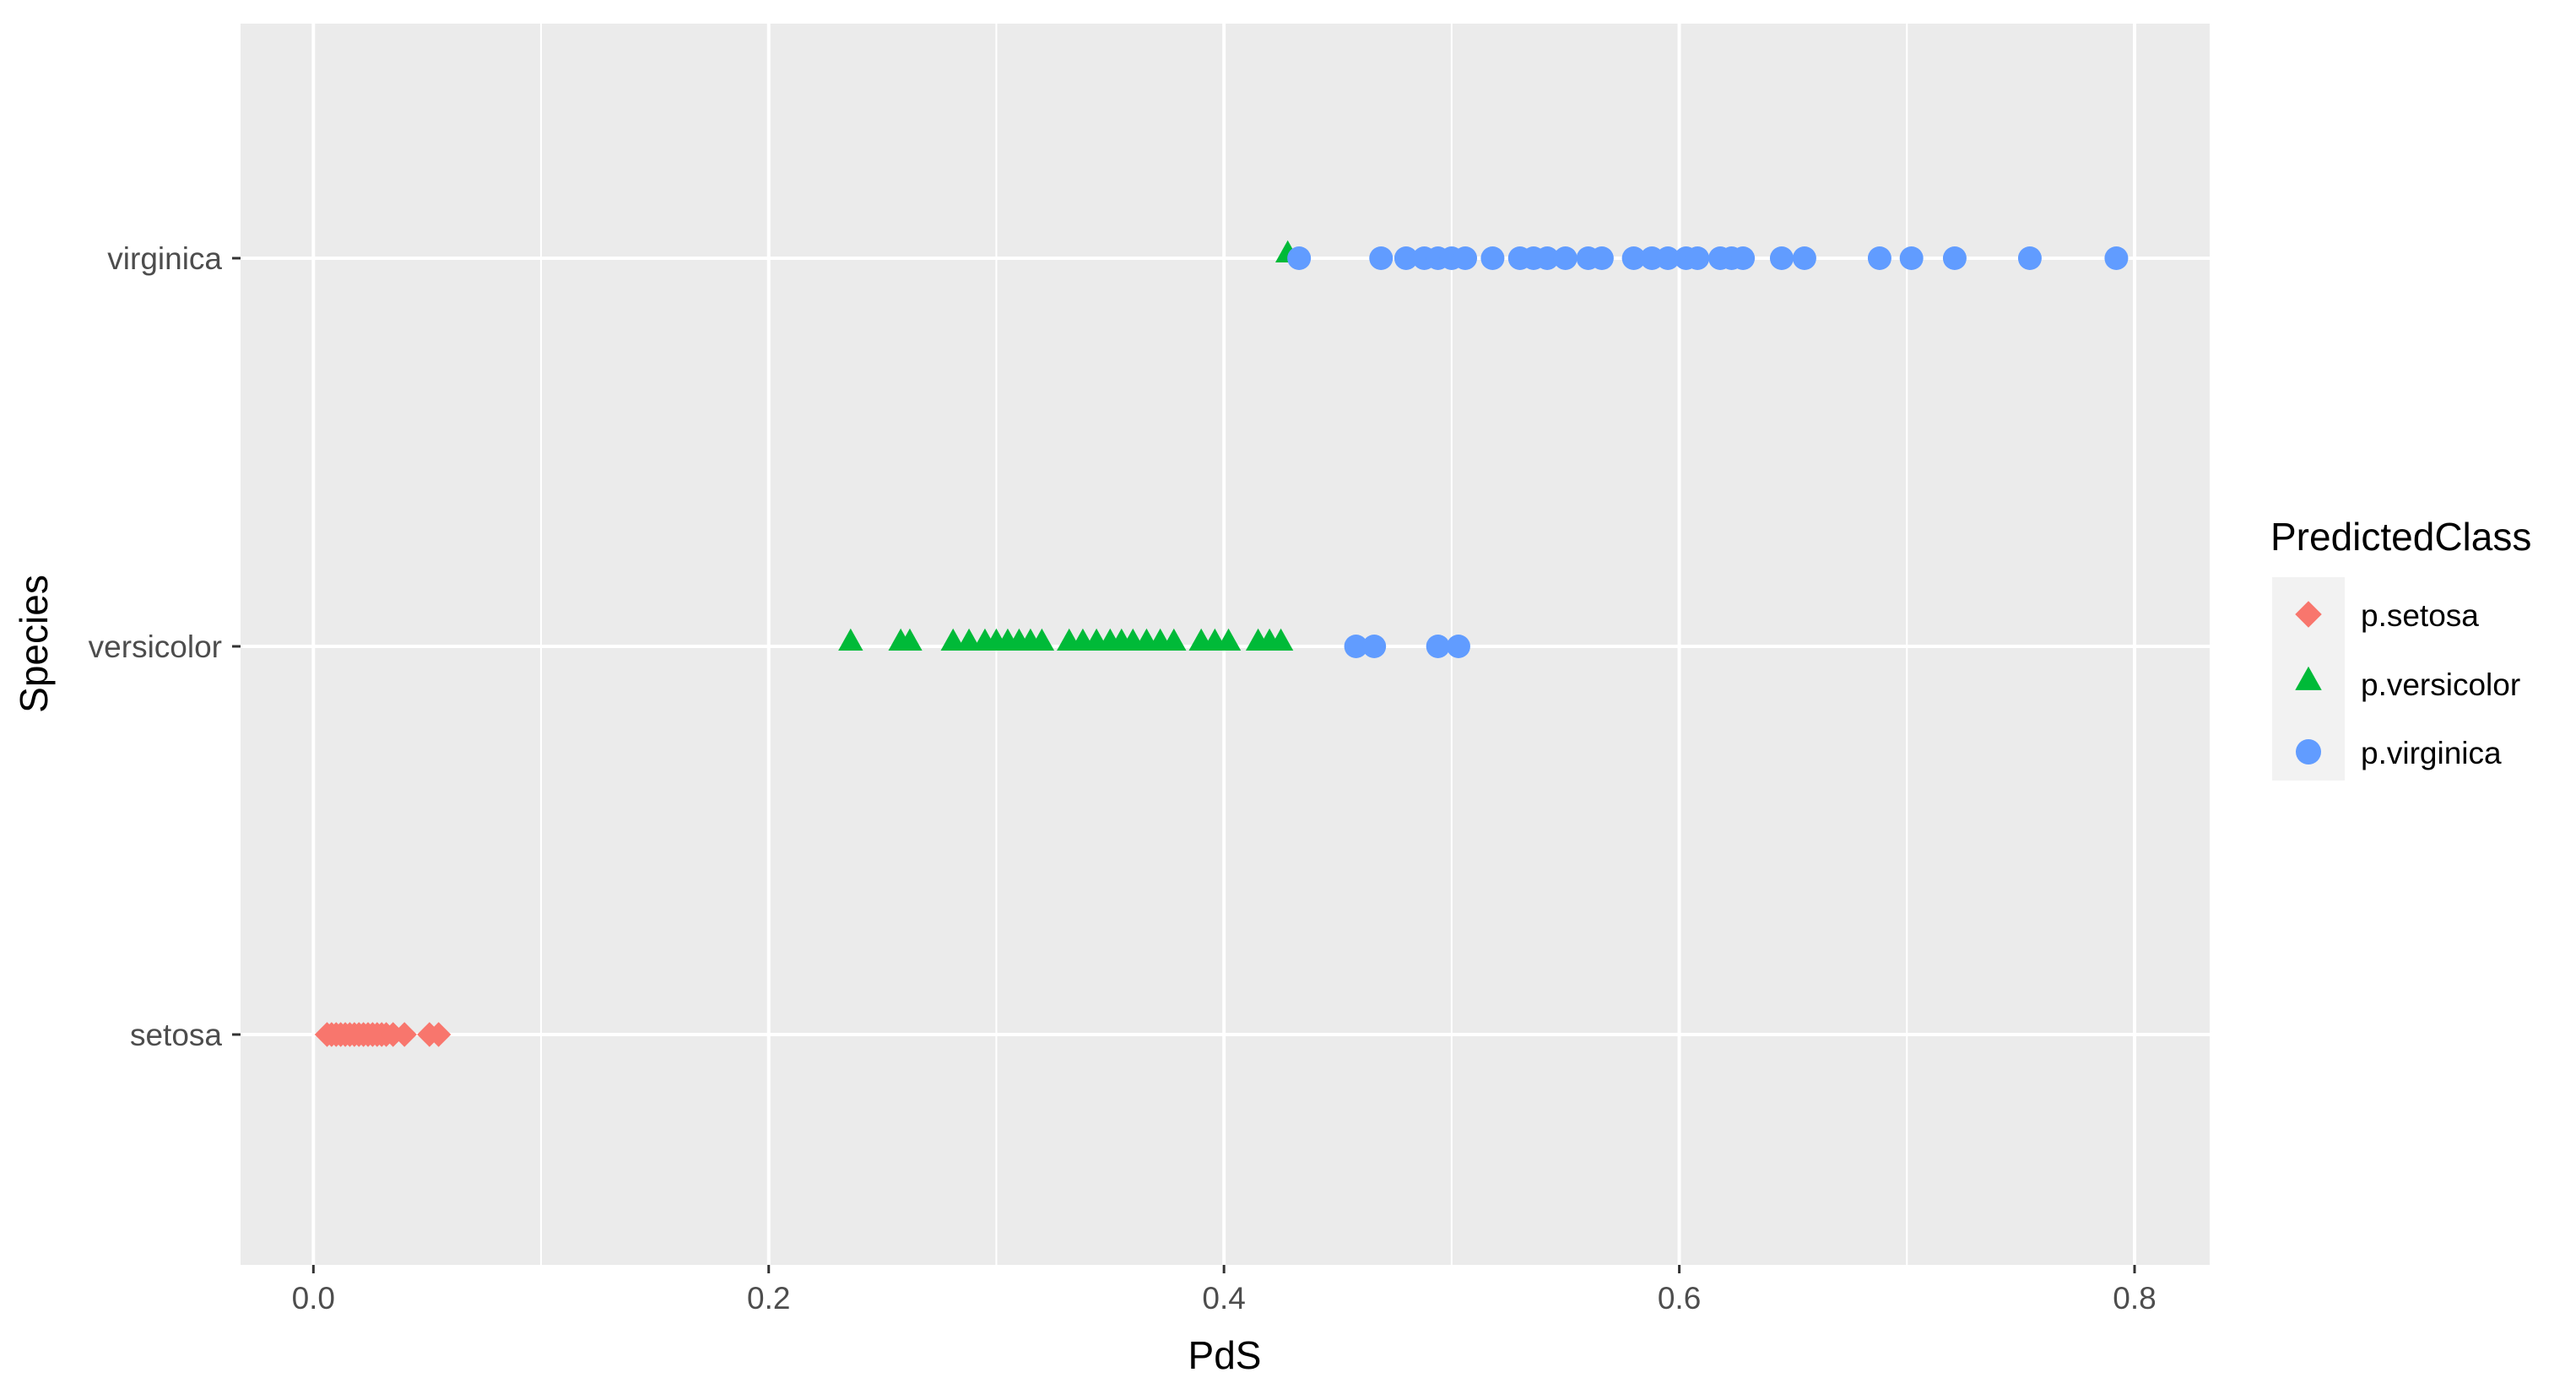 The height and width of the screenshot is (1394, 2576). What do you see at coordinates (2134, 1298) in the screenshot?
I see `x-tick-label: 0.8` at bounding box center [2134, 1298].